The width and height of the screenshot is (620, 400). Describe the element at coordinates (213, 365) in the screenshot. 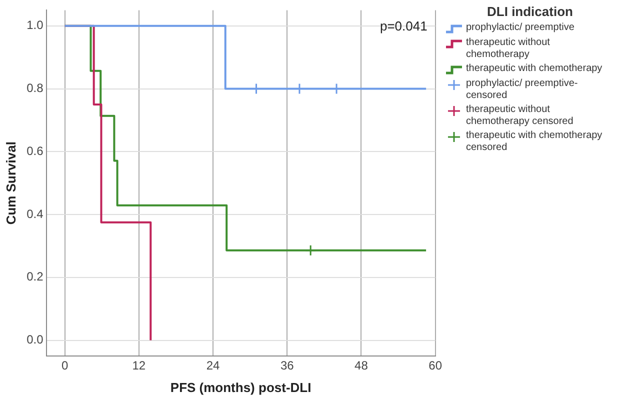

I see `x-tick-label: 24` at that location.